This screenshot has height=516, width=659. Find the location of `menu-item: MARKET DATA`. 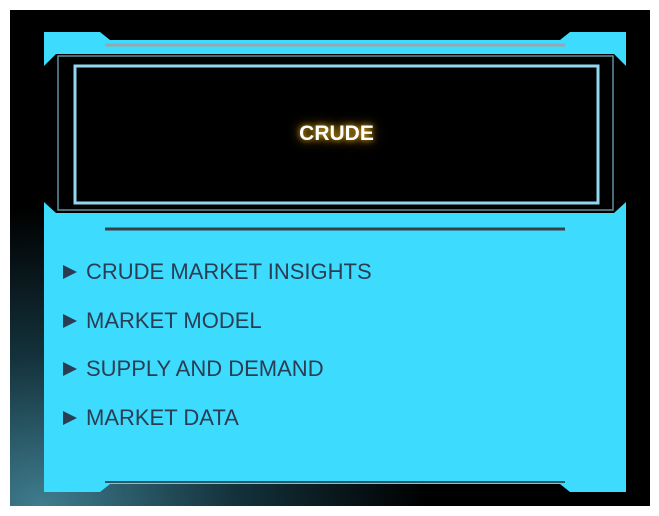

menu-item: MARKET DATA is located at coordinates (217, 418).